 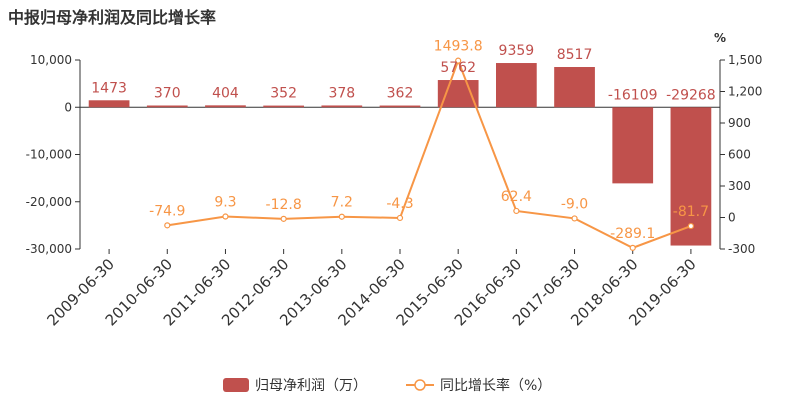 What do you see at coordinates (225, 93) in the screenshot?
I see `bar-value-label: 404` at bounding box center [225, 93].